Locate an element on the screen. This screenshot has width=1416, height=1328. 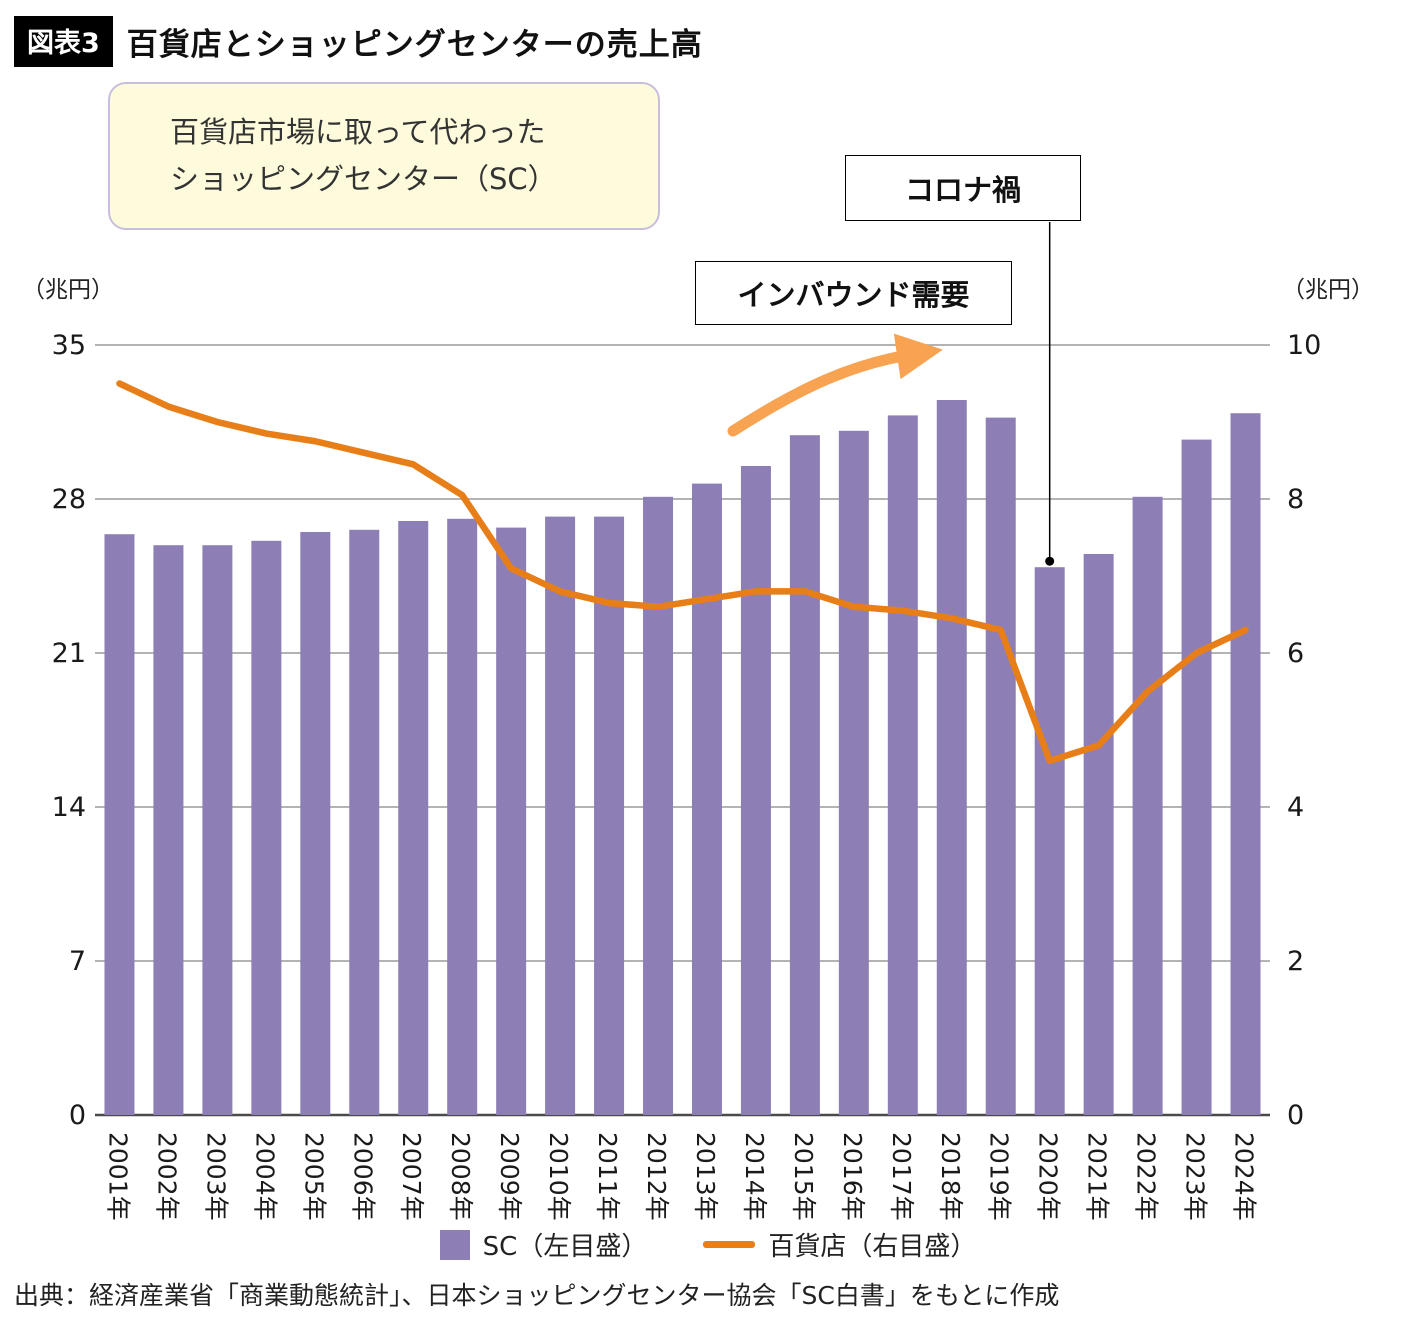
x-axis-year-label: 2016年 is located at coordinates (852, 1176).